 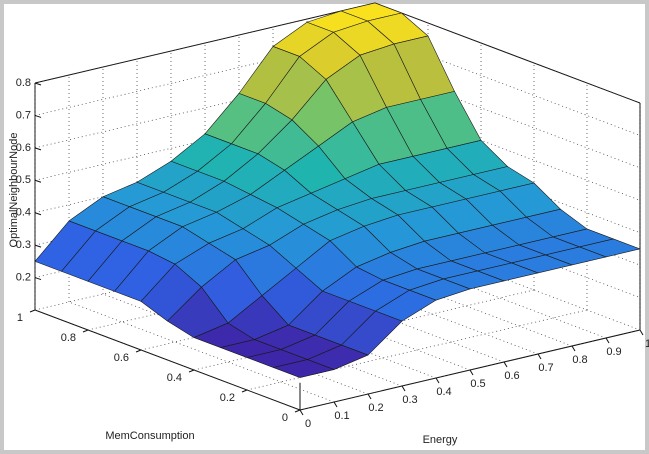 What do you see at coordinates (23, 180) in the screenshot?
I see `z-tick-label: 0.5` at bounding box center [23, 180].